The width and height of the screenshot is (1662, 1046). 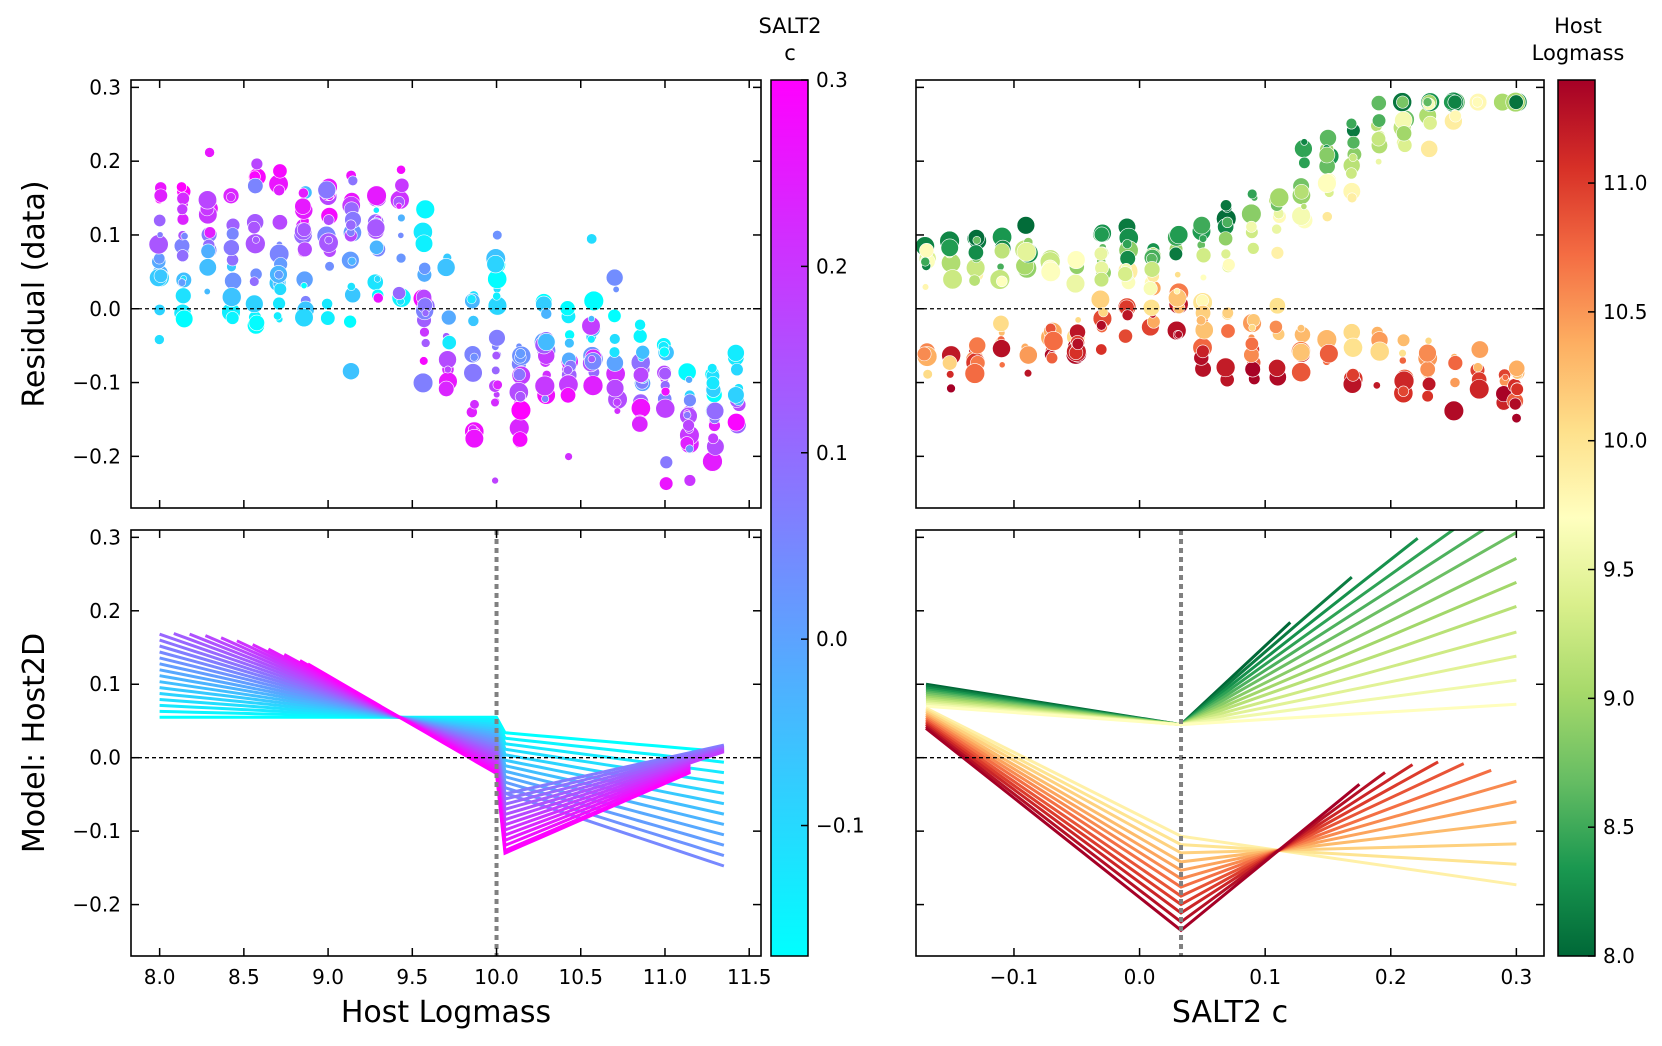 I want to click on model-lines, so click(x=1221, y=731).